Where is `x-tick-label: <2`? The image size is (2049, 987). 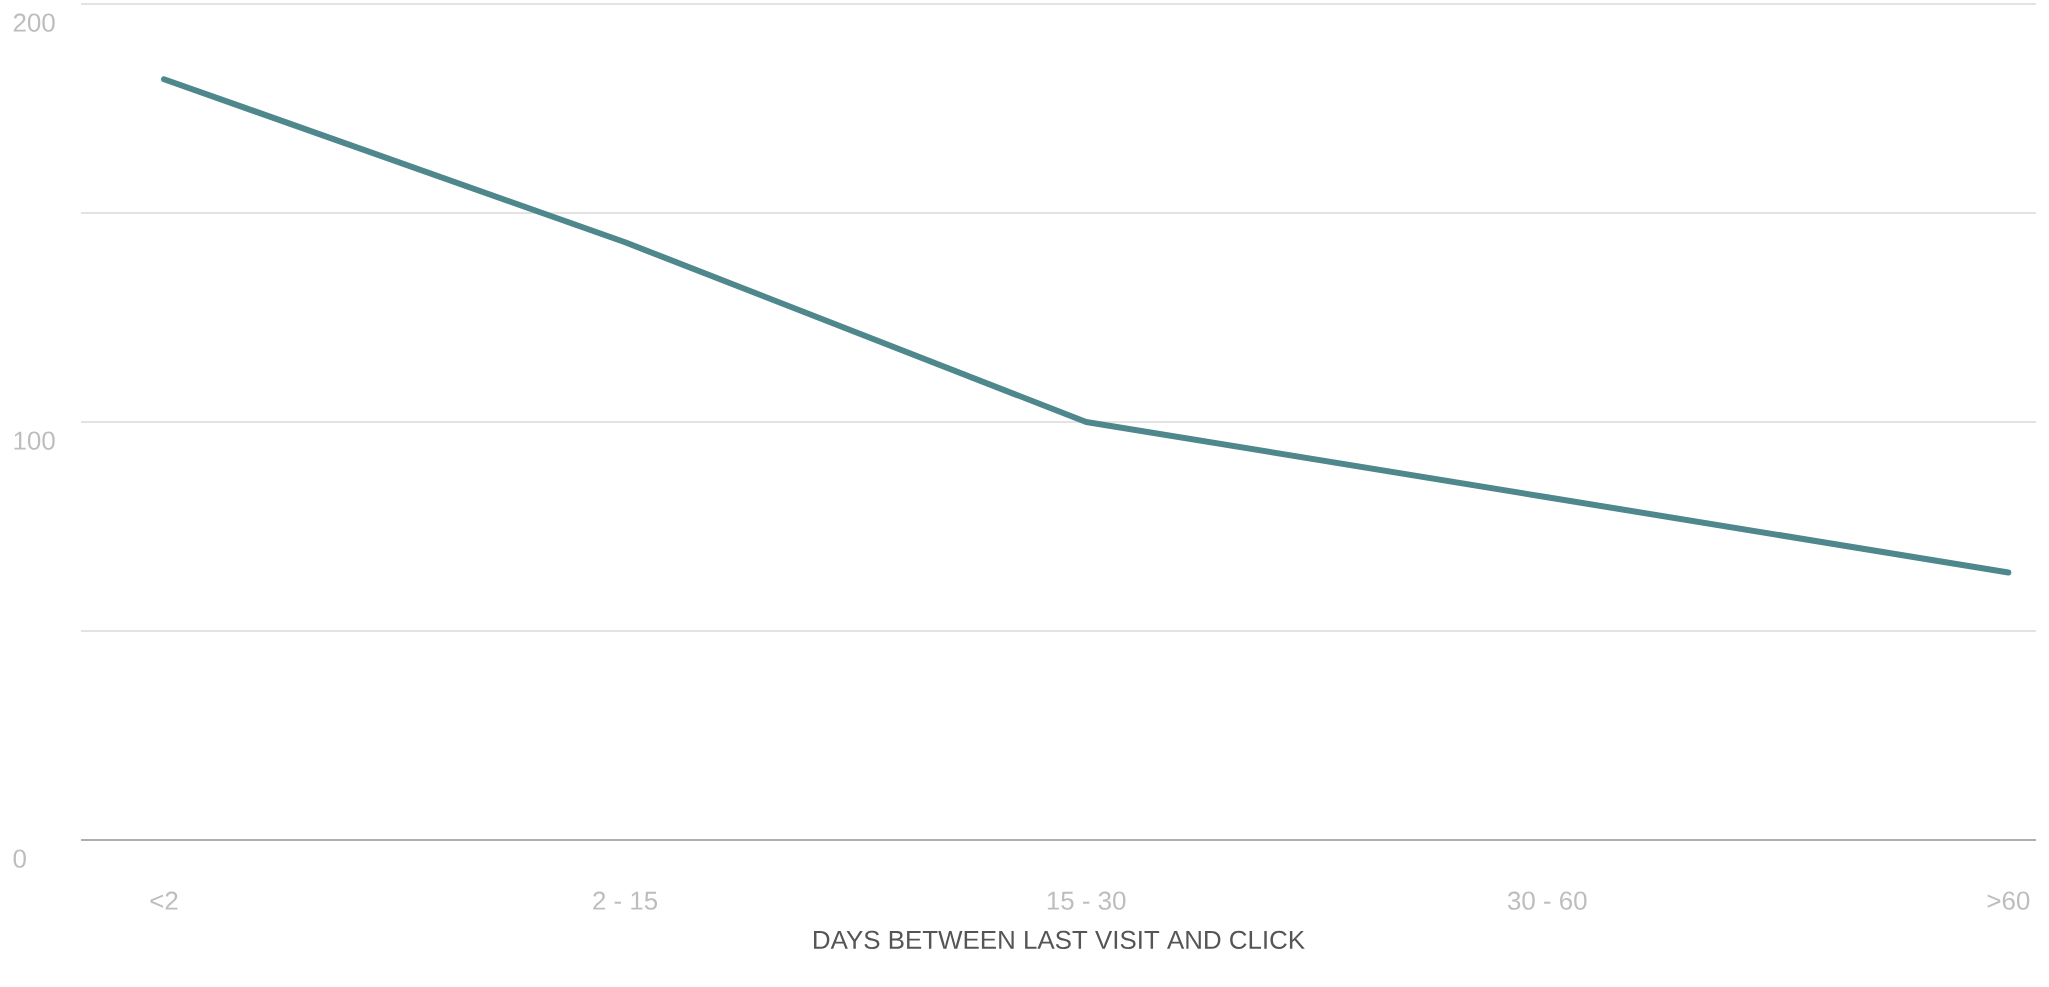 x-tick-label: <2 is located at coordinates (164, 900).